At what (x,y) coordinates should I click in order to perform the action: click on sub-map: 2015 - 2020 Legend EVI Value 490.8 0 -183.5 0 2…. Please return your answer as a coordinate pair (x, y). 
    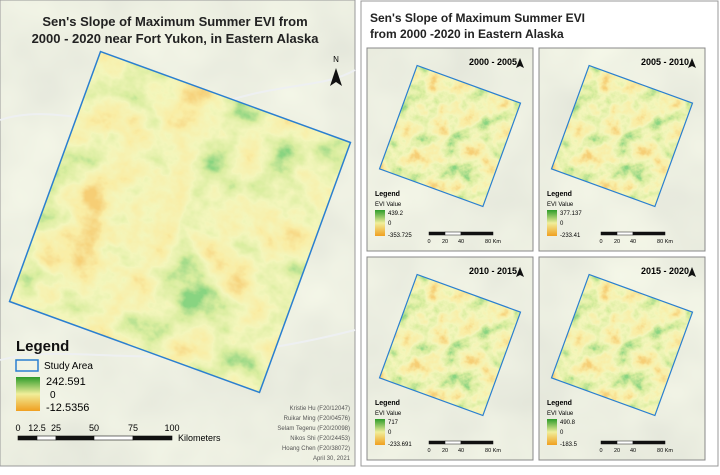
    Looking at the image, I should click on (622, 358).